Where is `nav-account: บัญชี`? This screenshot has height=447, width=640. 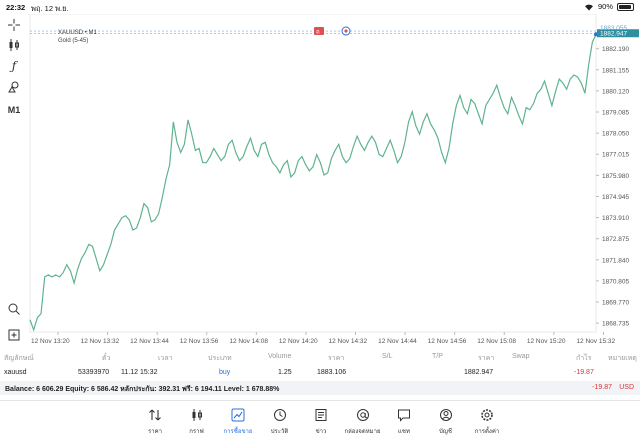 nav-account: บัญชี is located at coordinates (446, 421).